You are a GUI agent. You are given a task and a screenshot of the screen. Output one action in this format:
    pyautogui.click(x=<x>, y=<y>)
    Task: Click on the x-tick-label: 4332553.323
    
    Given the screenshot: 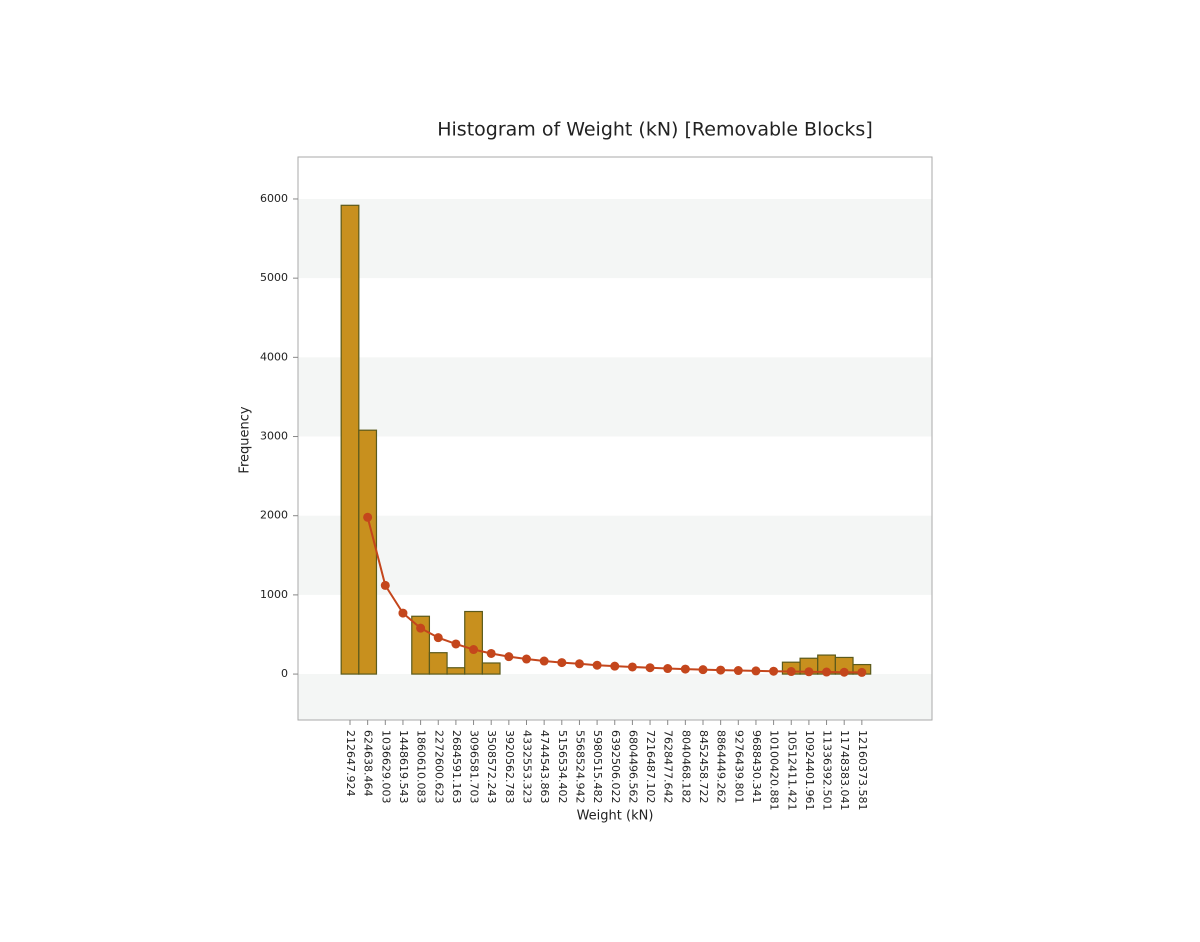 What is the action you would take?
    pyautogui.click(x=527, y=766)
    